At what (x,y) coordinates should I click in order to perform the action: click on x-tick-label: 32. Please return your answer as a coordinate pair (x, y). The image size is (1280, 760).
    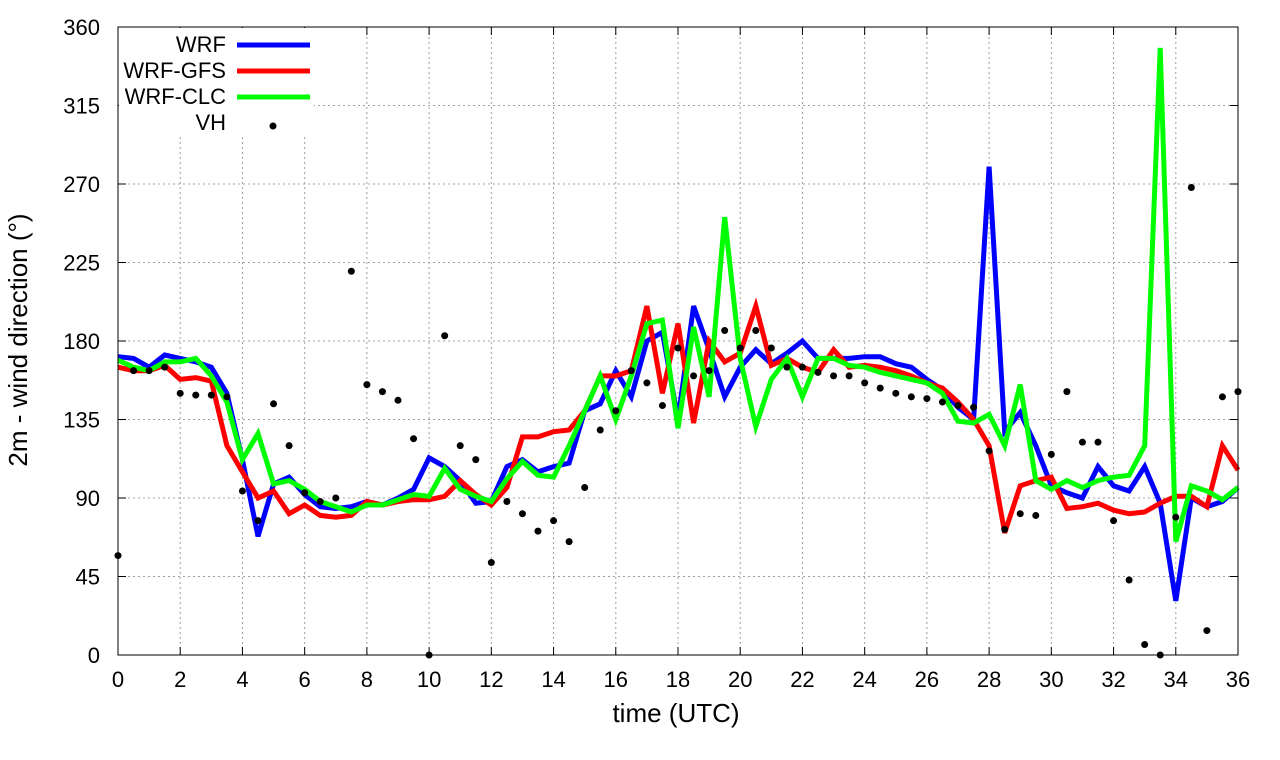
    Looking at the image, I should click on (1113, 679).